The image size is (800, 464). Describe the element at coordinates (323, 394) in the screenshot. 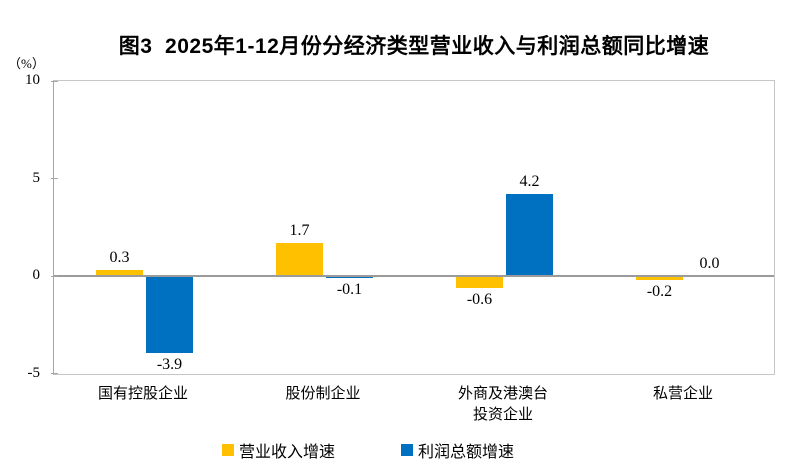

I see `category-label: 股份制企业` at that location.